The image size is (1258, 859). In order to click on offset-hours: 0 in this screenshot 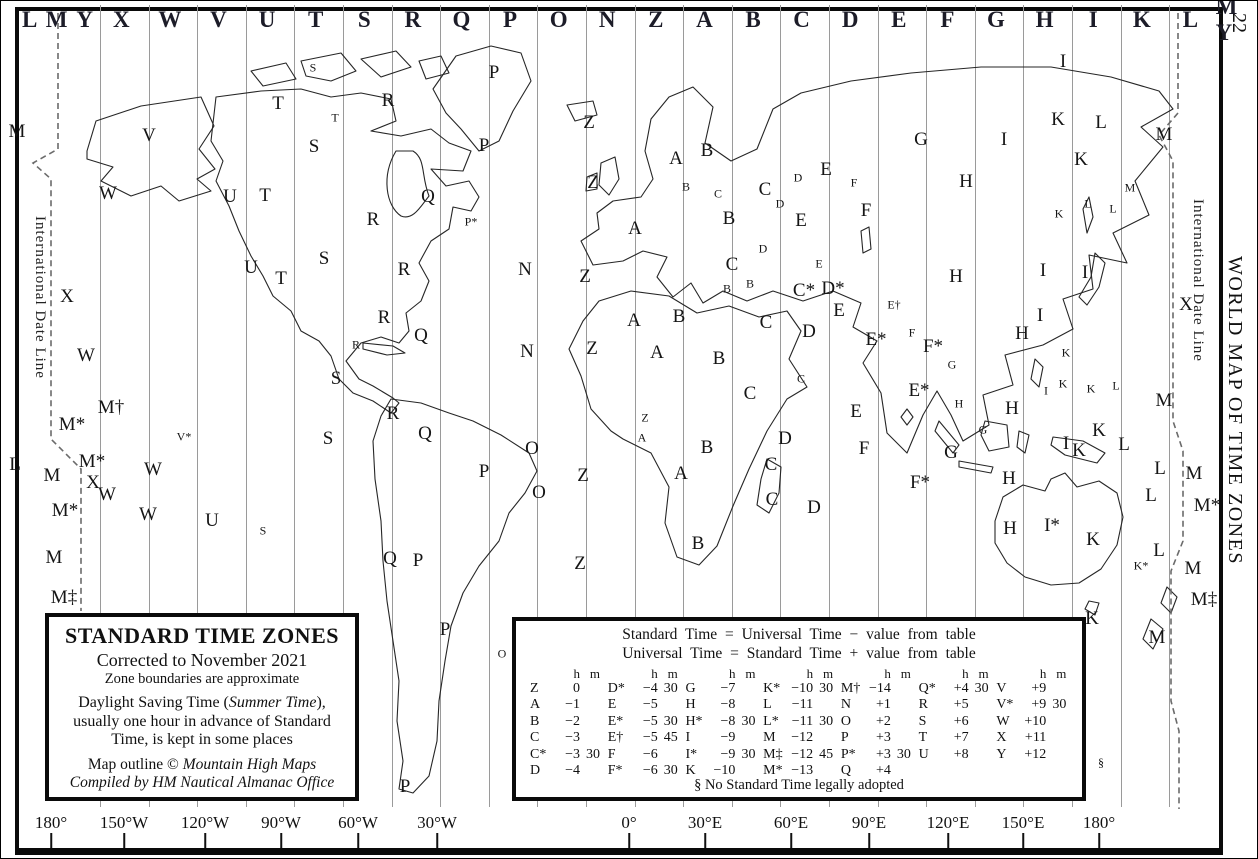, I will do `click(576, 688)`.